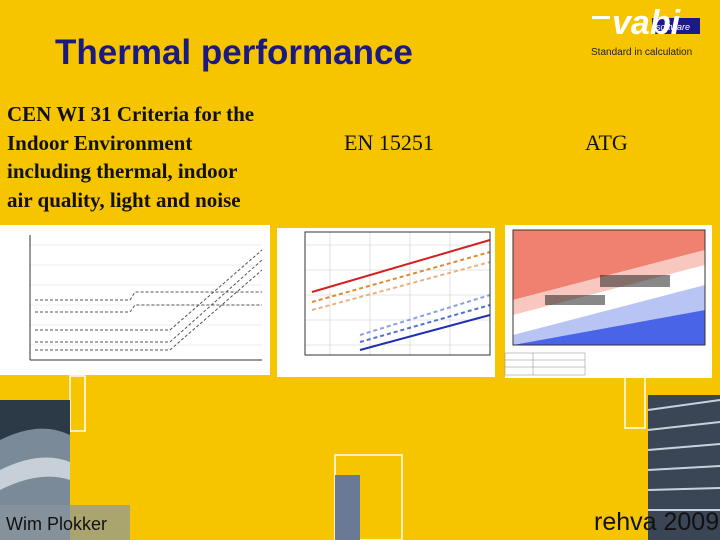 This screenshot has width=720, height=540. I want to click on text-line: CEN WI 31 Criteria for the, so click(131, 114).